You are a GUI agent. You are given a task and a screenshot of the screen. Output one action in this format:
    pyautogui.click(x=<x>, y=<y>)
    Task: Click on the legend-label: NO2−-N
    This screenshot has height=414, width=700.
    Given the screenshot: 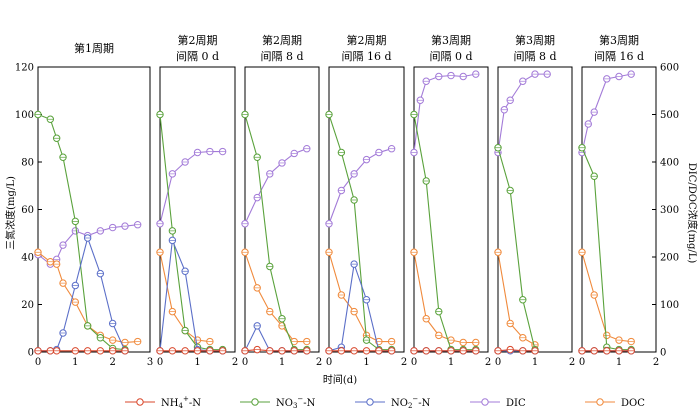 What is the action you would take?
    pyautogui.click(x=411, y=402)
    